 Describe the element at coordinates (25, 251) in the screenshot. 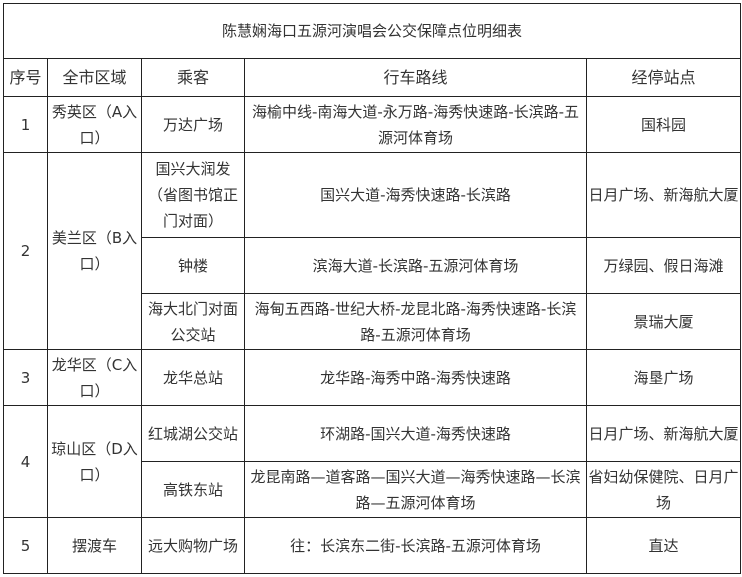

I see `row-no: 2` at that location.